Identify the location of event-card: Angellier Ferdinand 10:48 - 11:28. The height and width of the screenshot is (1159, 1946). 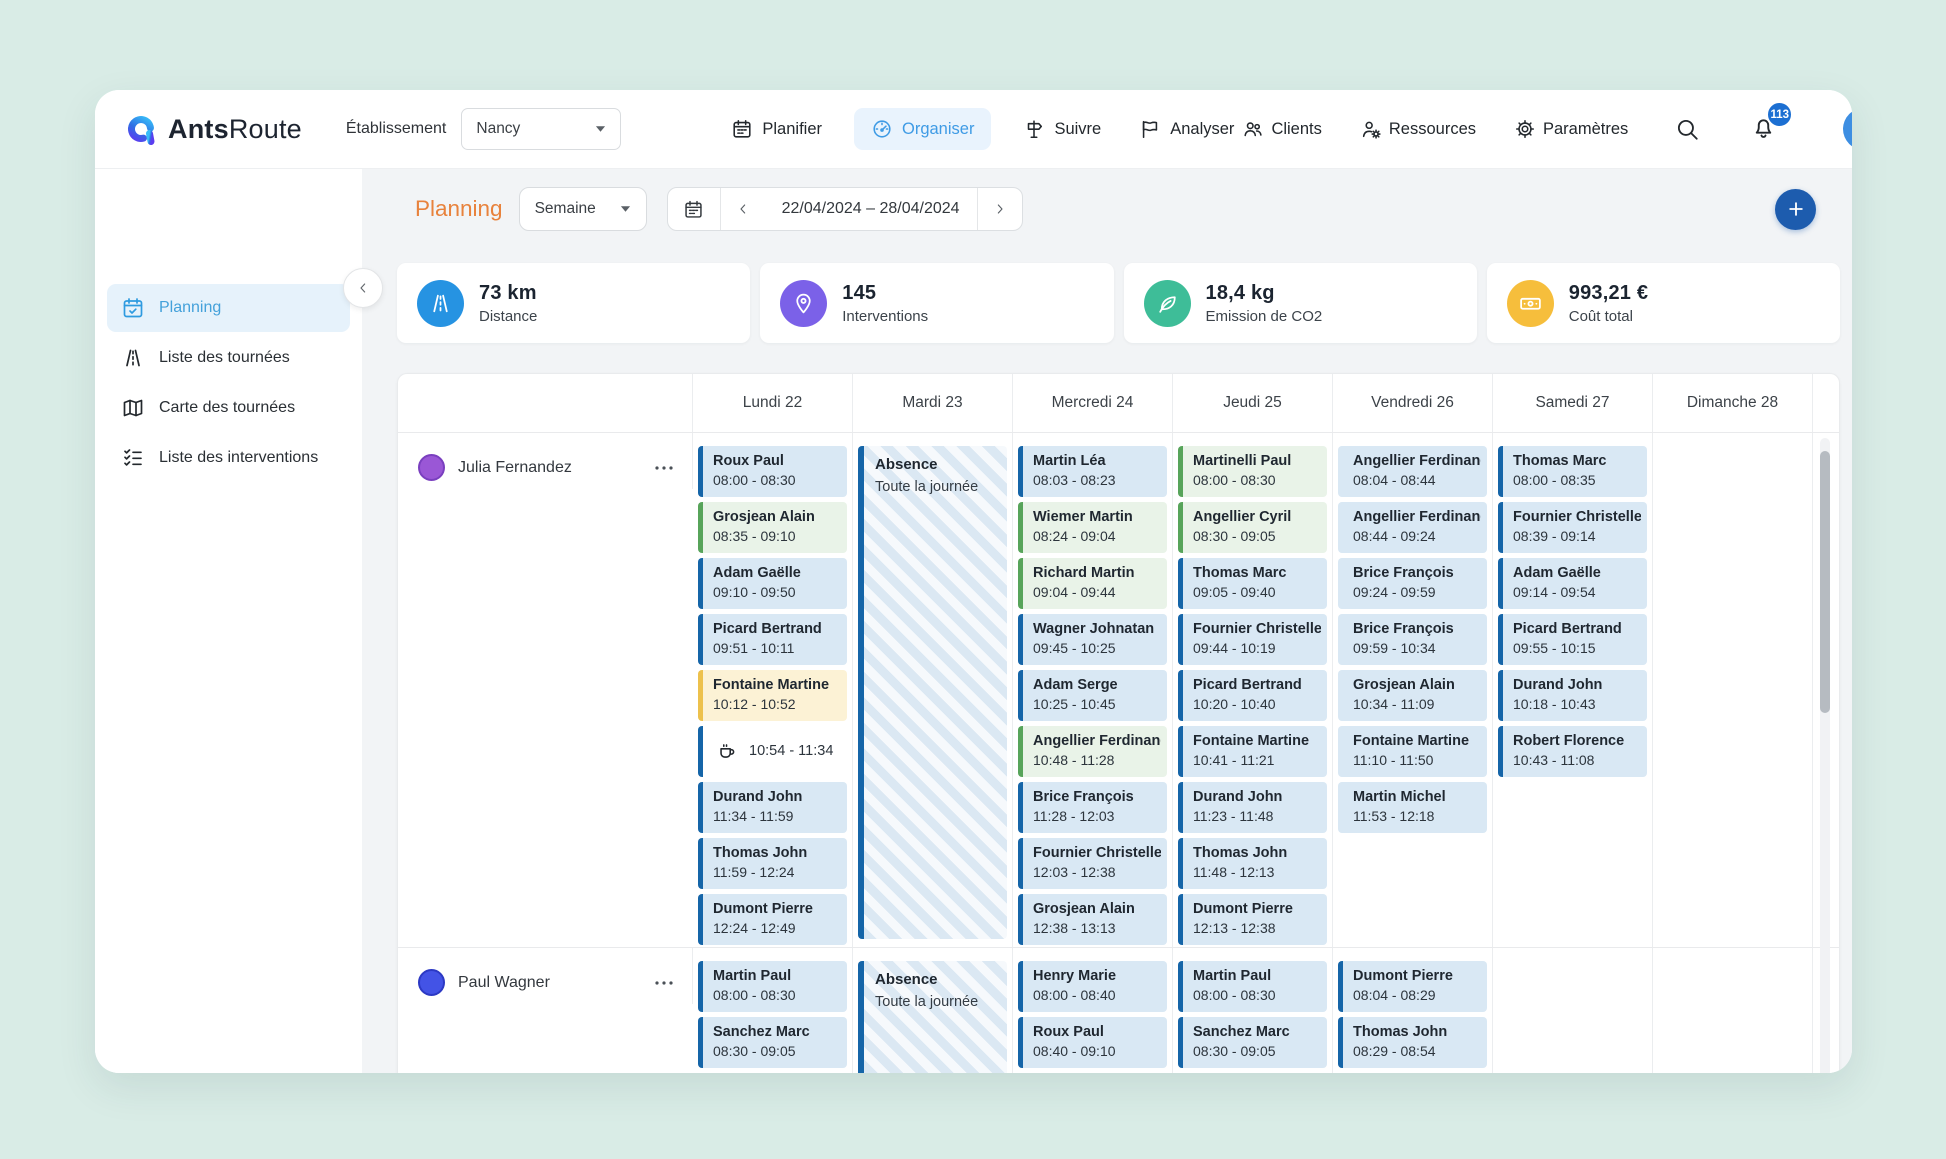
(1092, 751).